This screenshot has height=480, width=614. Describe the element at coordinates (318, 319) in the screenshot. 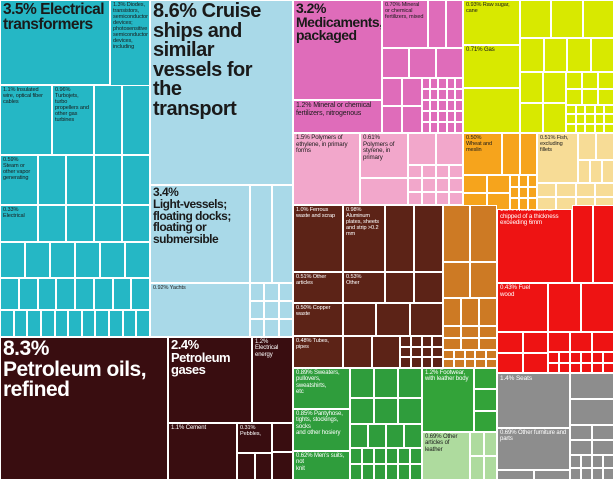

I see `treemap-cell-copper-waste: 0.50% Copper waste` at that location.